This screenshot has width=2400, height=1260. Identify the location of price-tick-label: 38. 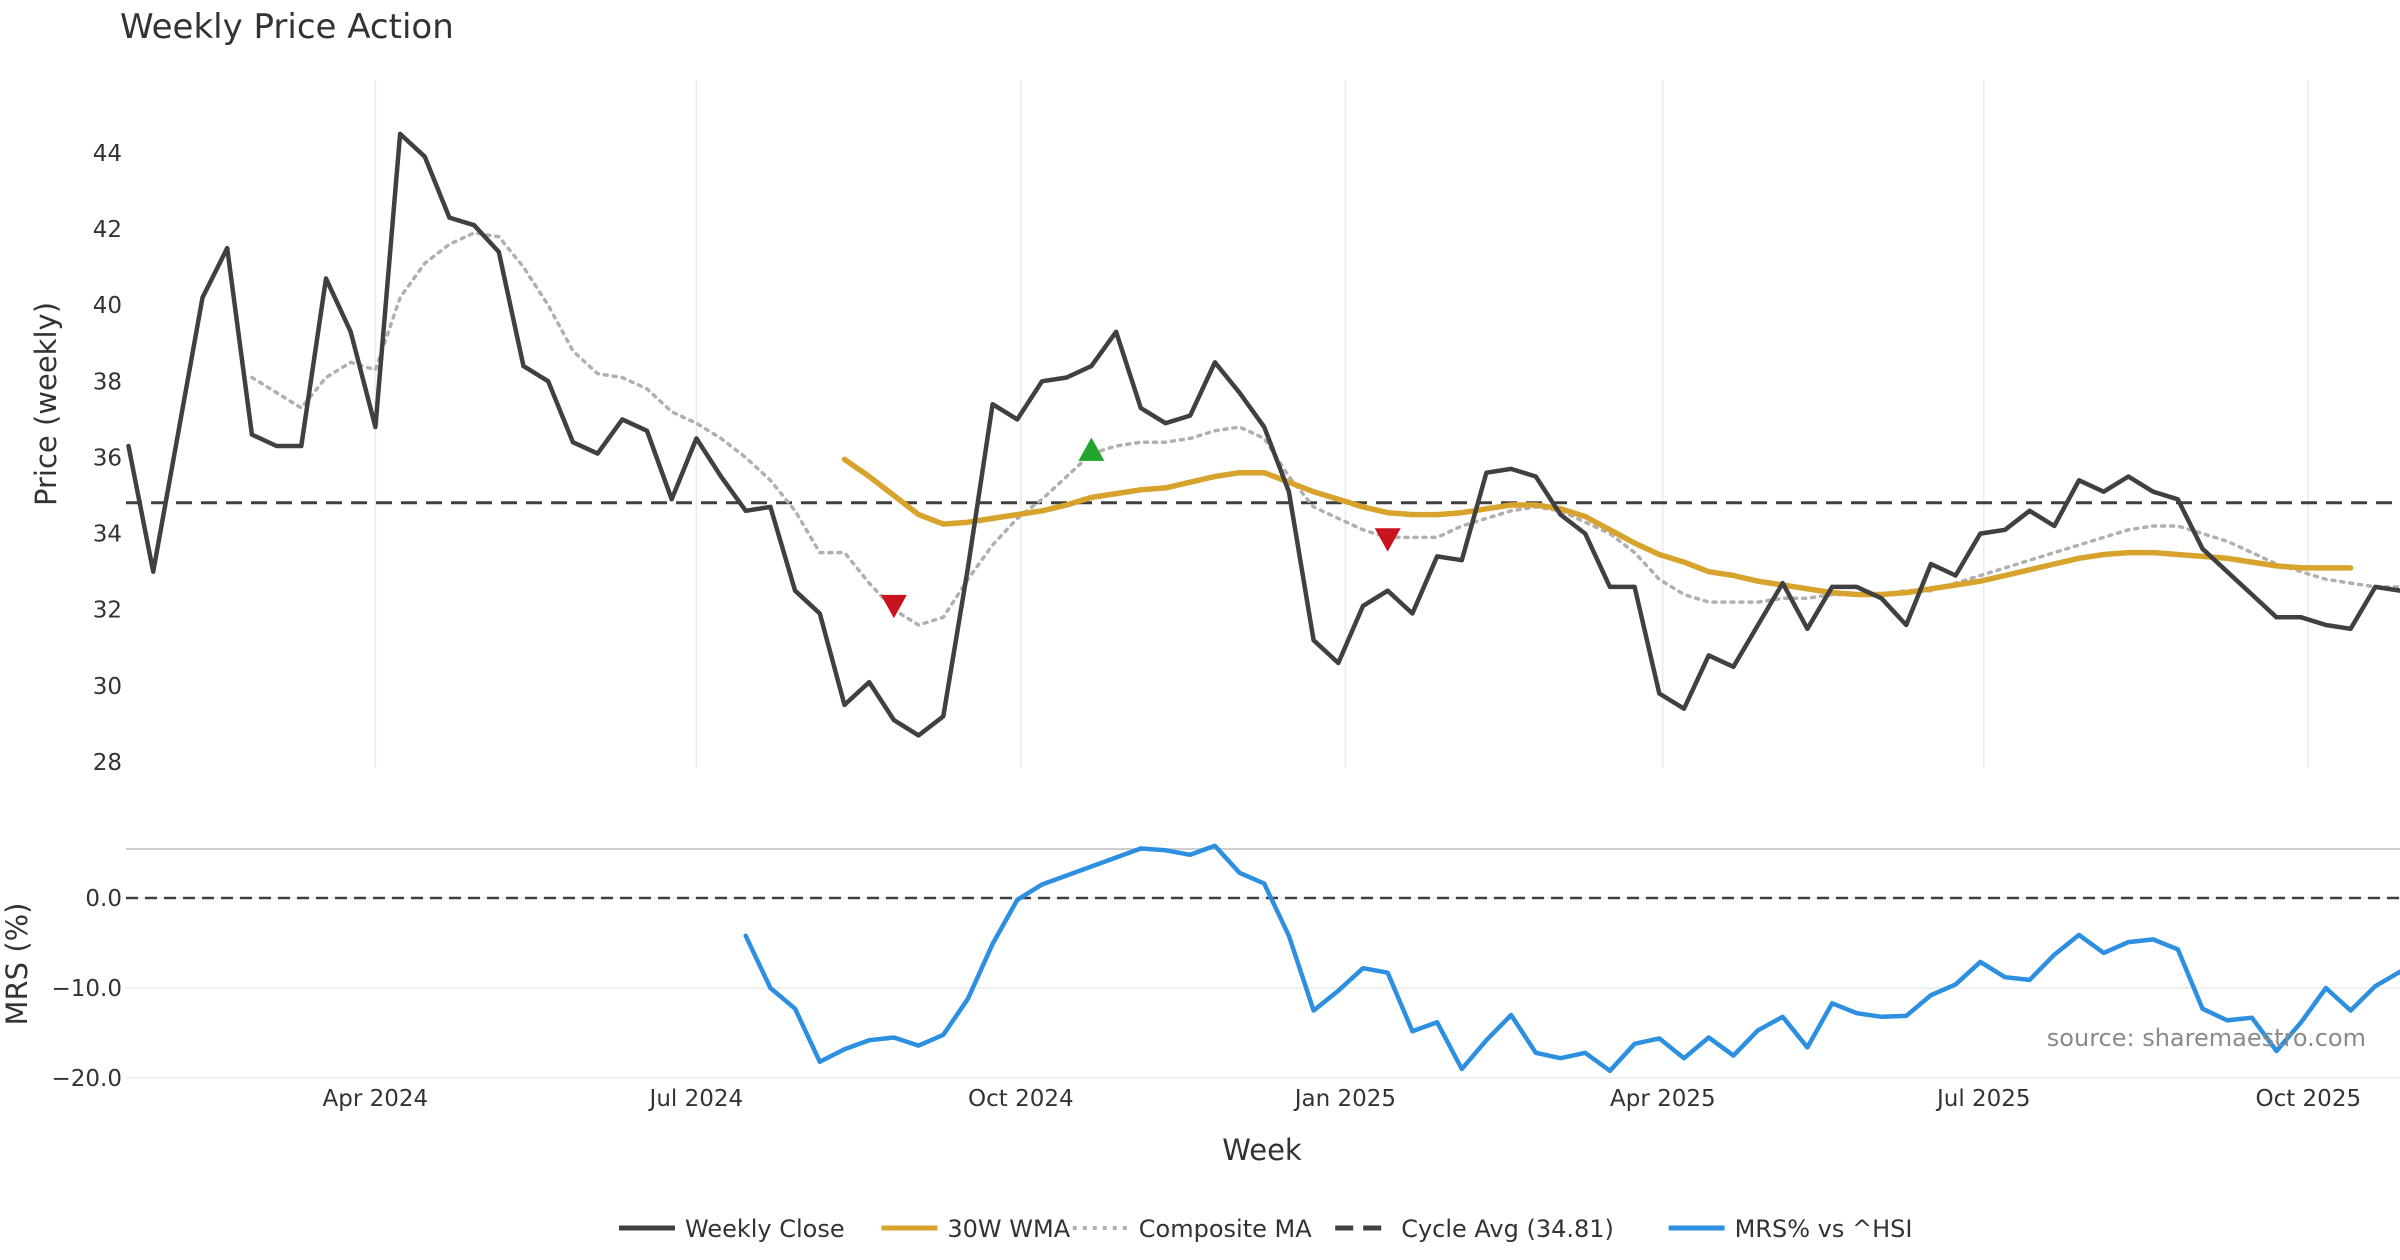
(107, 382).